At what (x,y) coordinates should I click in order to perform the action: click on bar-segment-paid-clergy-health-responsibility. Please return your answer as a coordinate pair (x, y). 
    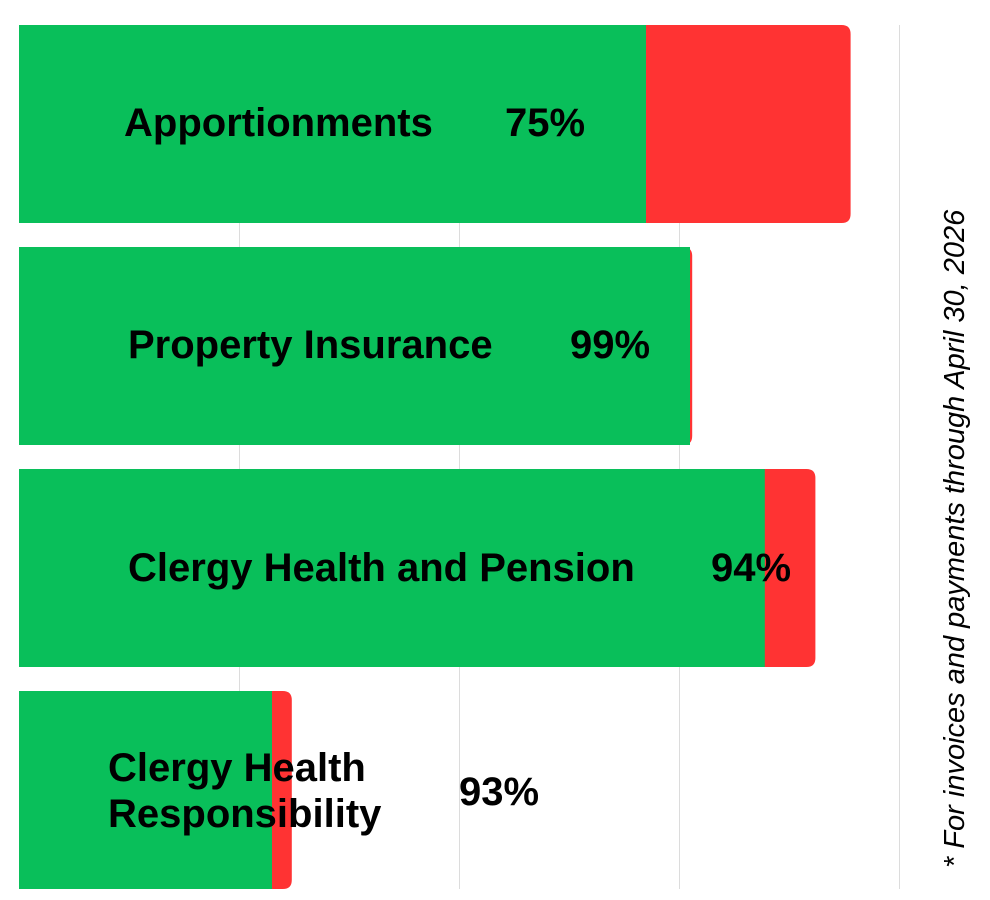
    Looking at the image, I should click on (145, 790).